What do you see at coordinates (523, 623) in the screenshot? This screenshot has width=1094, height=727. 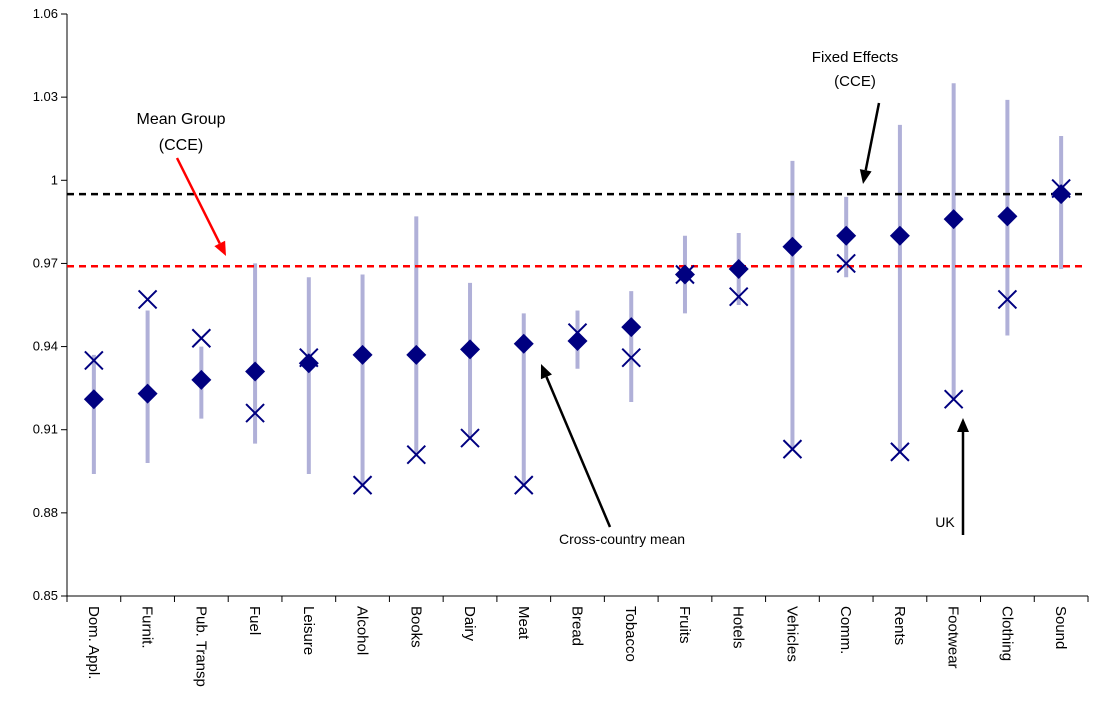 I see `x-tick-label: Meat` at bounding box center [523, 623].